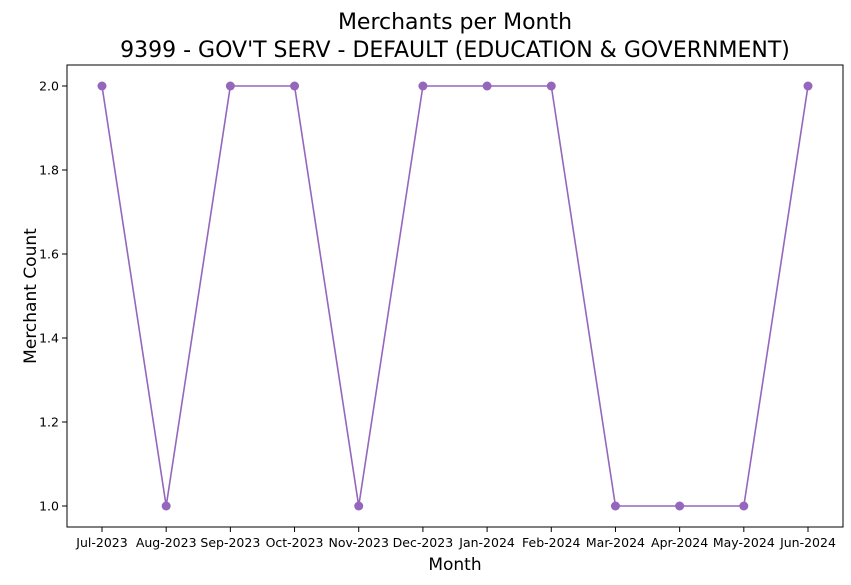 This screenshot has width=851, height=585. Describe the element at coordinates (230, 542) in the screenshot. I see `x-tick-label: Sep-2023` at that location.